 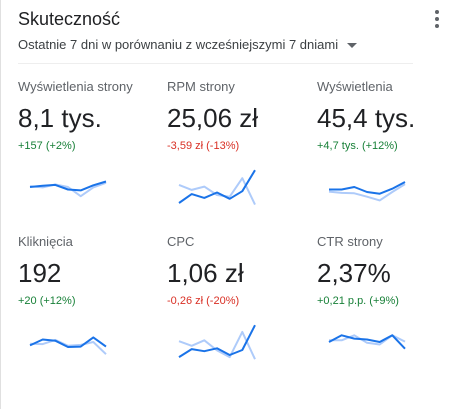 I want to click on metric-label: CTR strony, so click(x=350, y=241).